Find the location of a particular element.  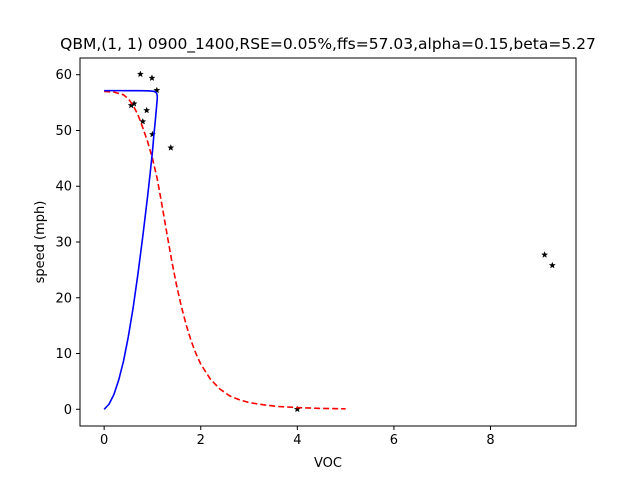

x-tick-label: 8 is located at coordinates (490, 440).